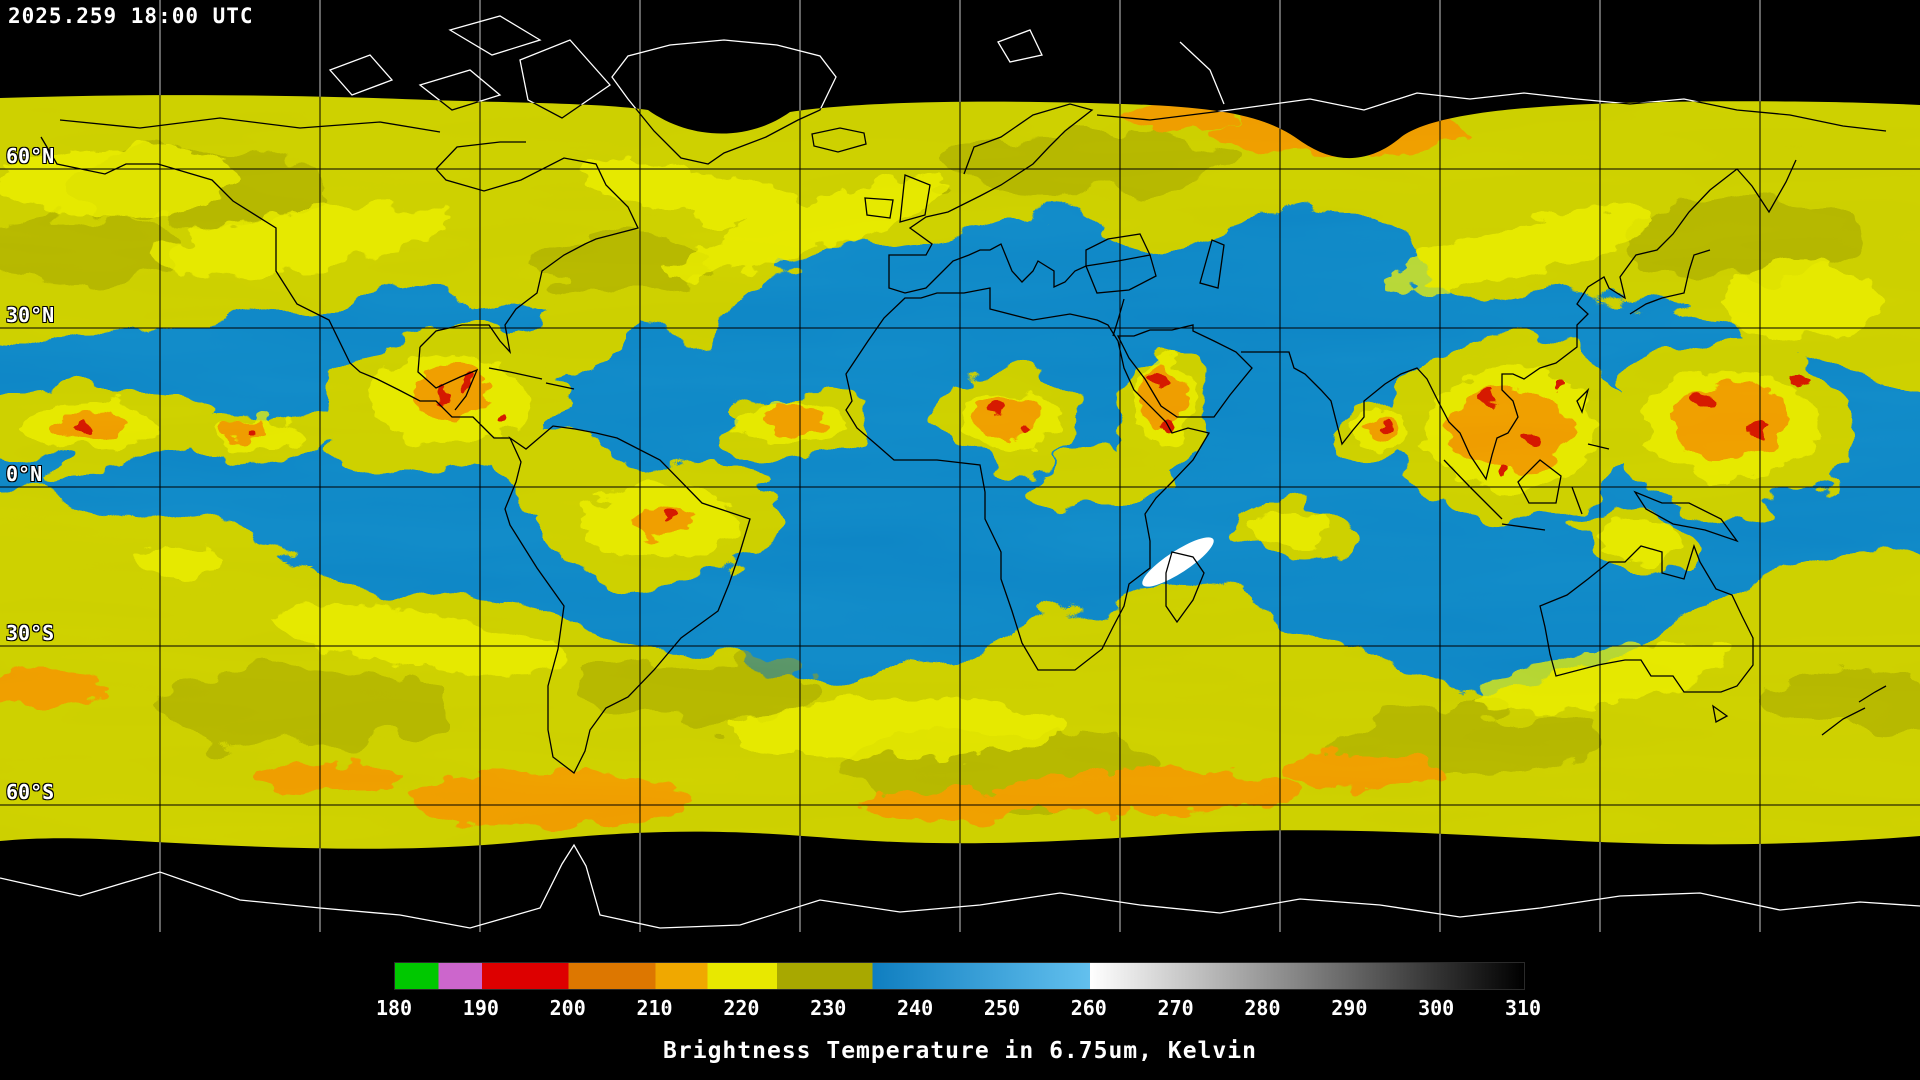 This screenshot has height=1080, width=1920. What do you see at coordinates (1175, 1008) in the screenshot?
I see `colorbar-tick-label: 270` at bounding box center [1175, 1008].